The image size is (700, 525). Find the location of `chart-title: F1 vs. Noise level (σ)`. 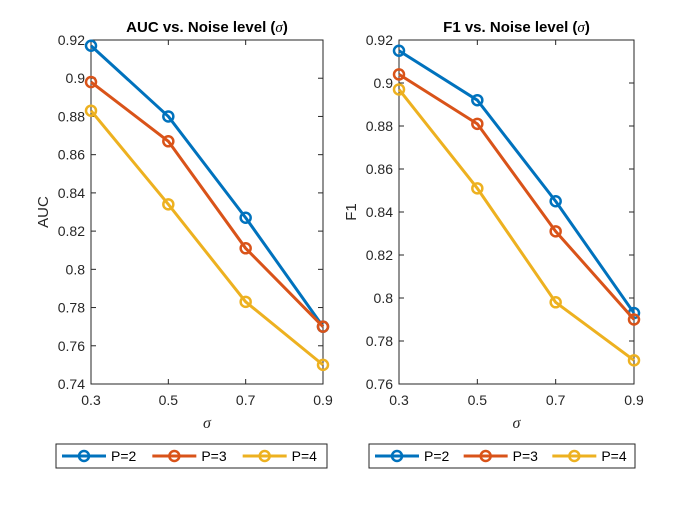

chart-title: F1 vs. Noise level (σ) is located at coordinates (516, 27).